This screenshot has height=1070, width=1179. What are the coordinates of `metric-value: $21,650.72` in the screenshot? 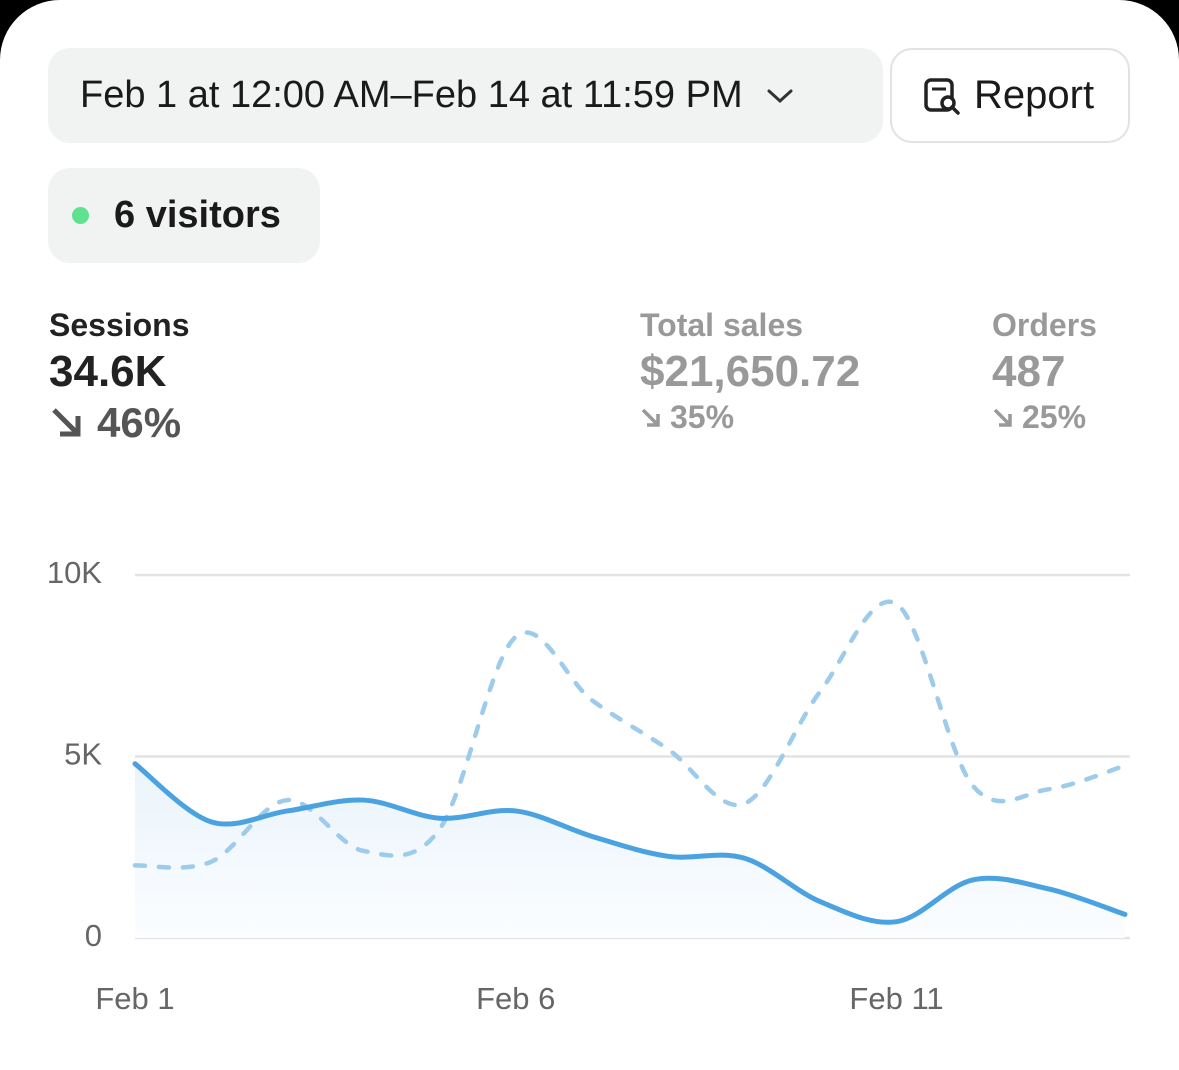 It's located at (750, 371).